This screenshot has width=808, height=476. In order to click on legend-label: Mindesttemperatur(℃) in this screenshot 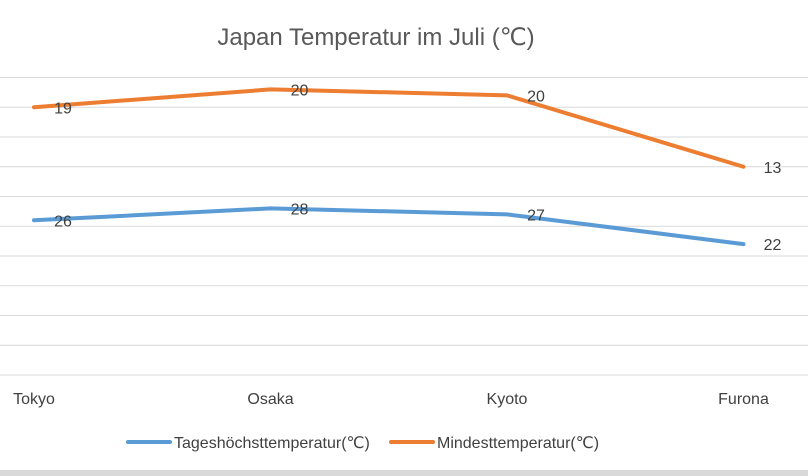, I will do `click(518, 443)`.